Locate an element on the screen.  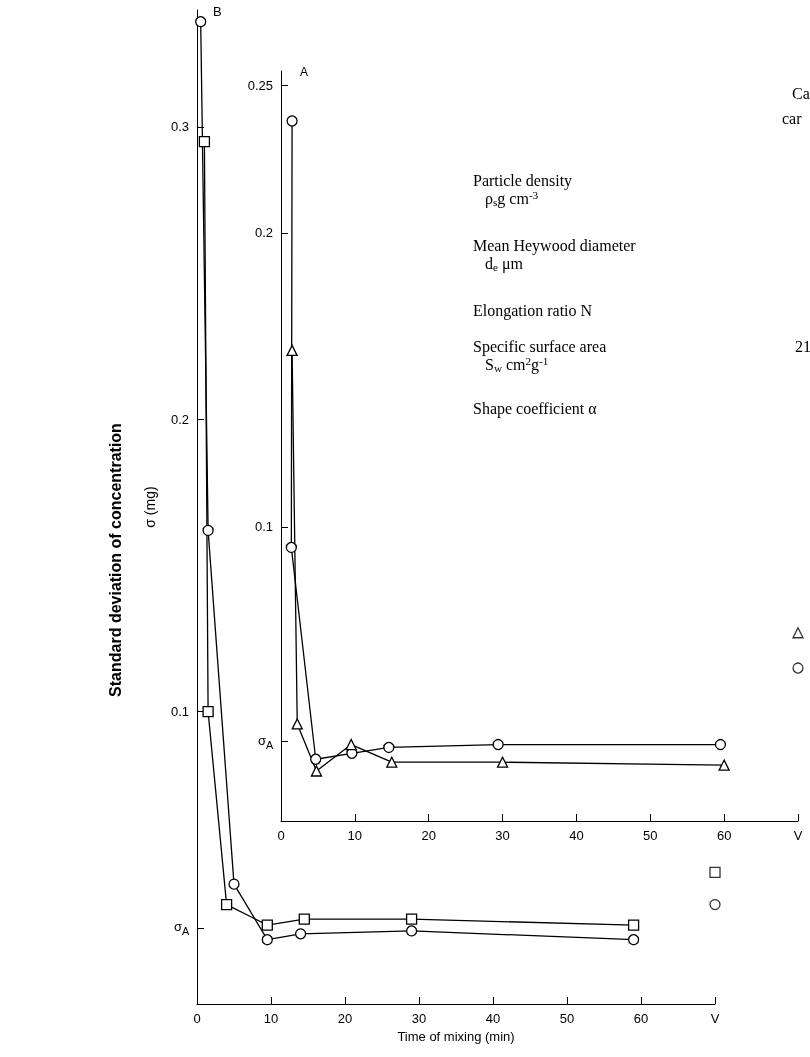
y-tick-label: 0.25 is located at coordinates (260, 86).